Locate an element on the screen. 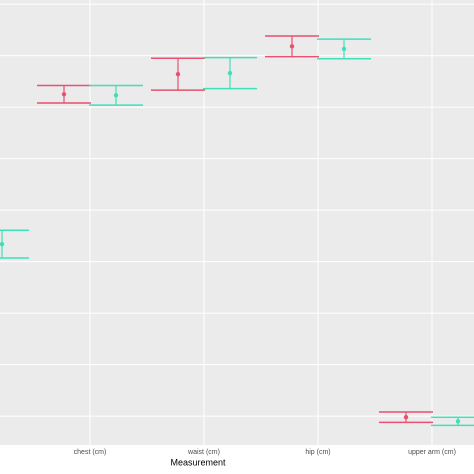 The width and height of the screenshot is (474, 474). x-tick-label: chest (cm) is located at coordinates (90, 452).